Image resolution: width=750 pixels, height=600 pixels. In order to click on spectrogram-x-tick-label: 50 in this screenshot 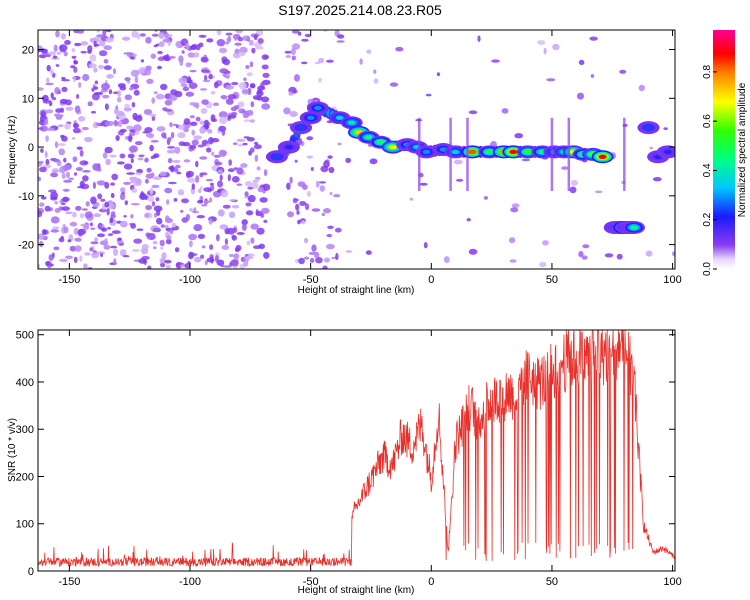, I will do `click(552, 280)`.